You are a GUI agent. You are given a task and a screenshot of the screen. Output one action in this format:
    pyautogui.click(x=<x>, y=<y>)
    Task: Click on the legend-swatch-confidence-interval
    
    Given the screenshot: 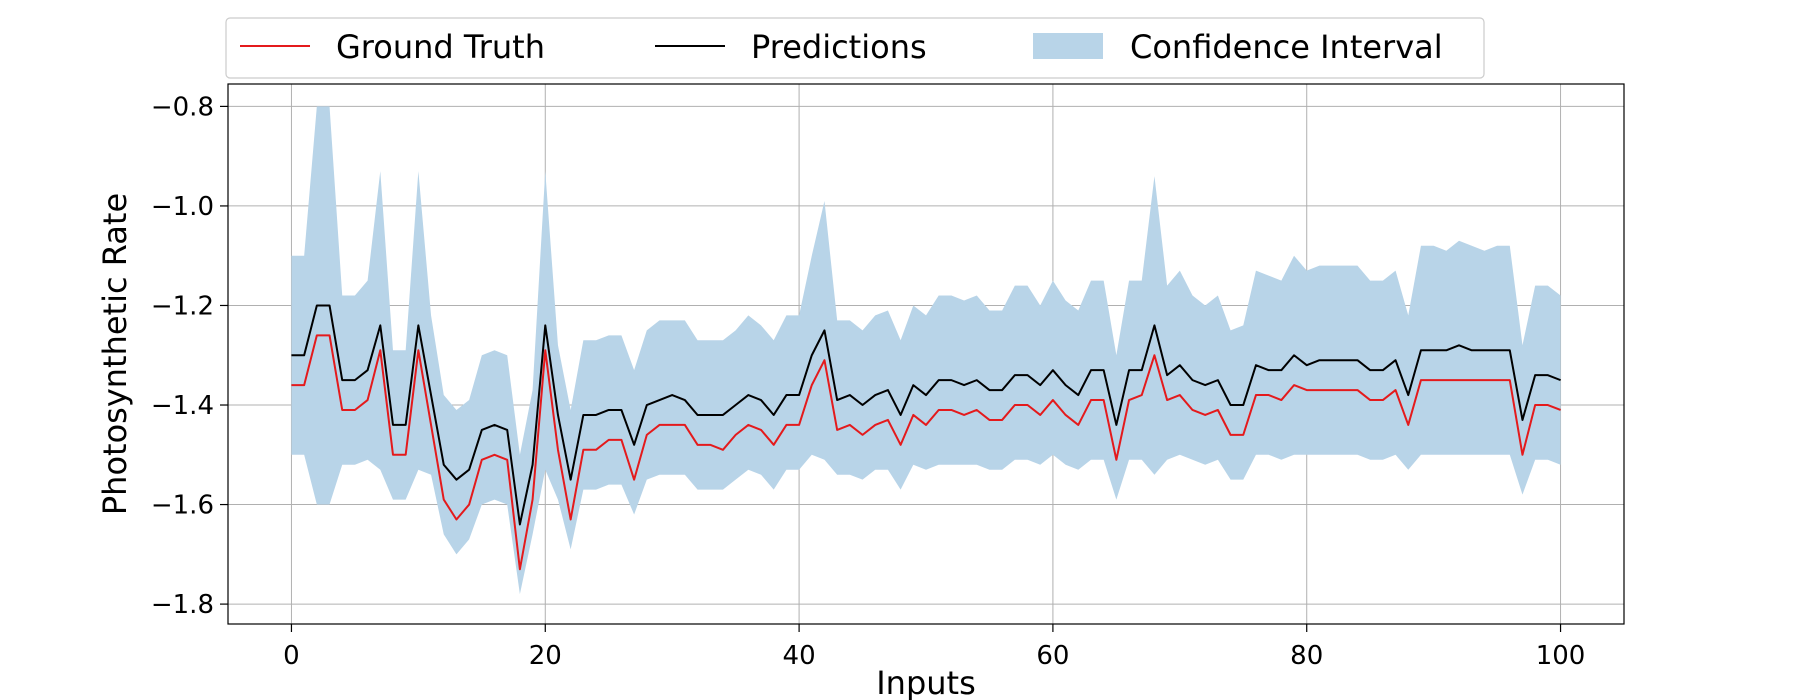 What is the action you would take?
    pyautogui.click(x=1068, y=46)
    